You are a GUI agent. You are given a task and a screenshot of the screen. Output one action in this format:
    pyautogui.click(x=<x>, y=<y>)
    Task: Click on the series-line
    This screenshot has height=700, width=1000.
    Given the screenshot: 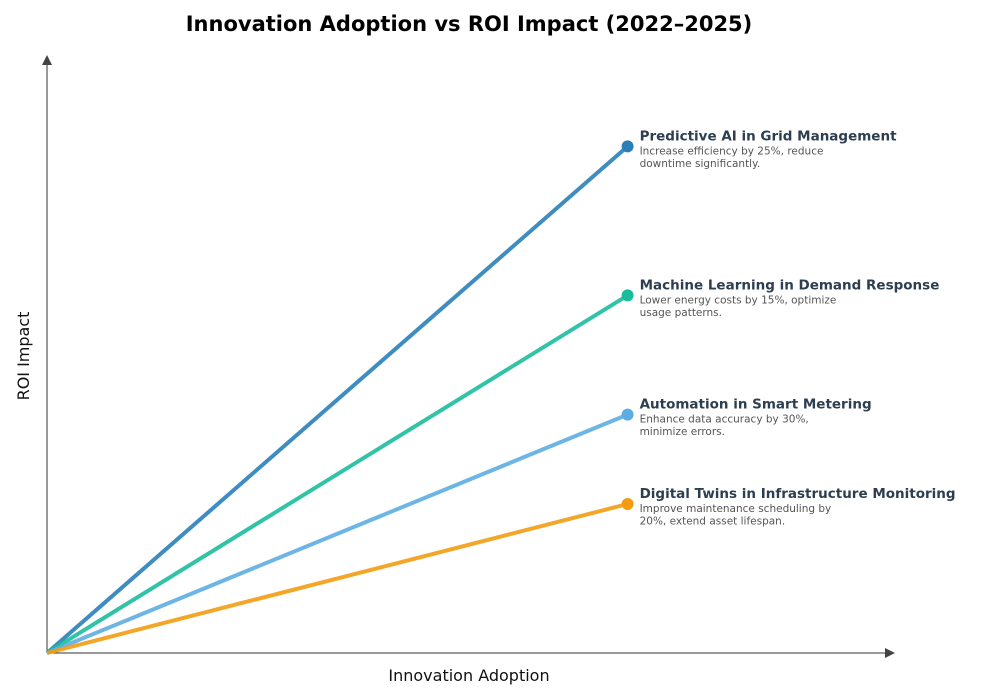 What is the action you would take?
    pyautogui.click(x=337, y=578)
    